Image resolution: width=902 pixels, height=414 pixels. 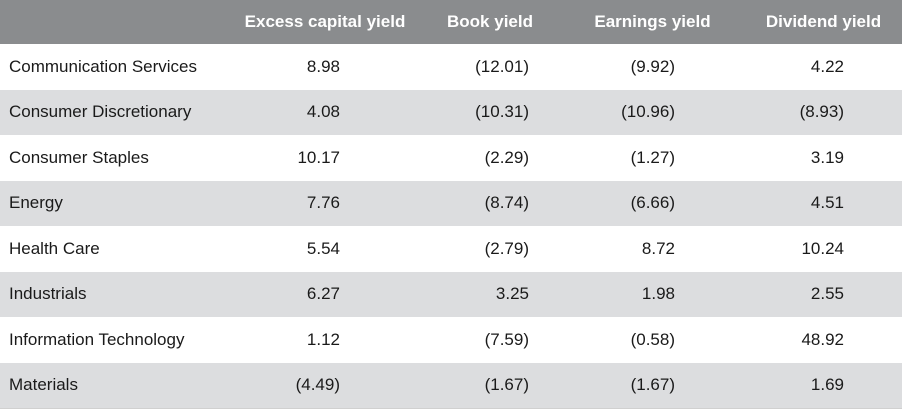 I want to click on sector-label: Consumer Staples, so click(x=79, y=157).